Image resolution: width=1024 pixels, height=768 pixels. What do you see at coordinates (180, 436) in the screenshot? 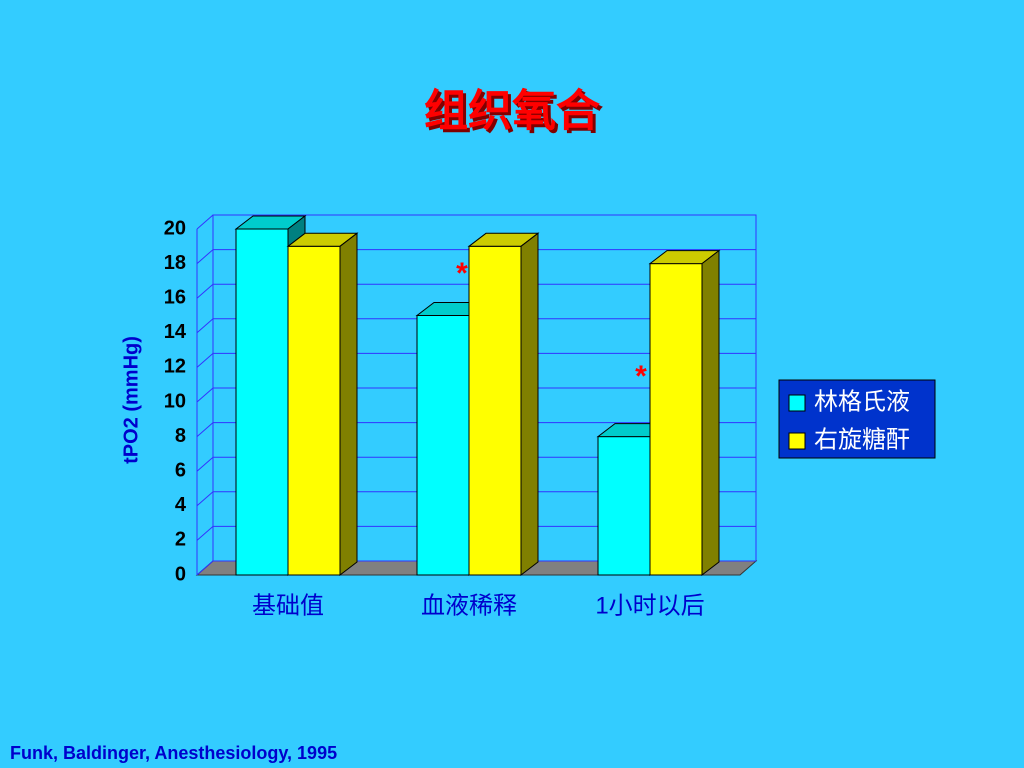
I see `y-tick-label: 8` at bounding box center [180, 436].